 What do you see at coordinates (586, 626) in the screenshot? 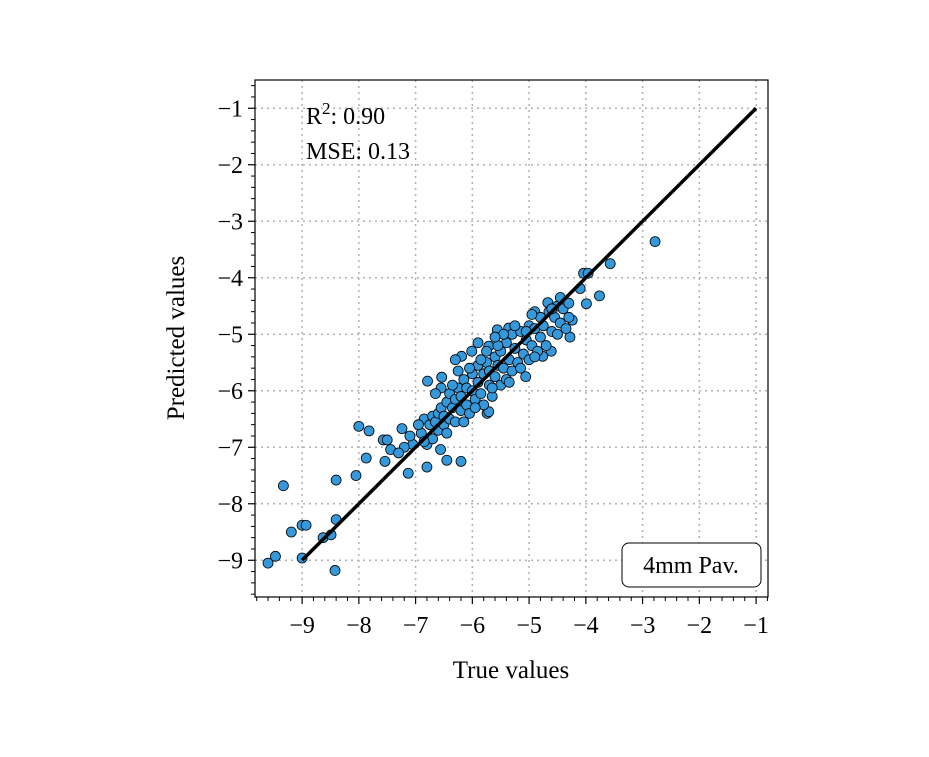
I see `x-tick-label: −4` at bounding box center [586, 626].